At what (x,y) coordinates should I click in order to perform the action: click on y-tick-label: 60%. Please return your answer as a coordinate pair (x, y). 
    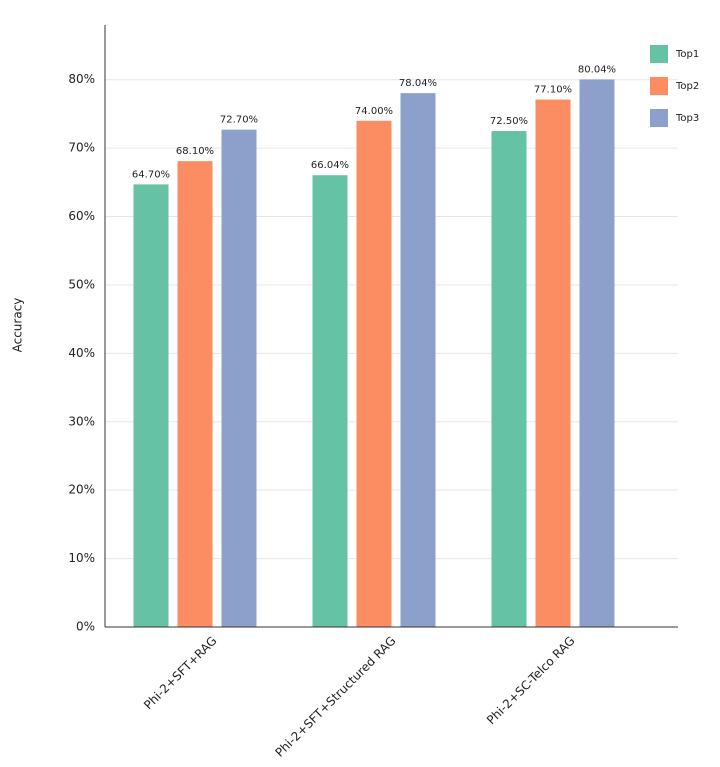
    Looking at the image, I should click on (81, 216).